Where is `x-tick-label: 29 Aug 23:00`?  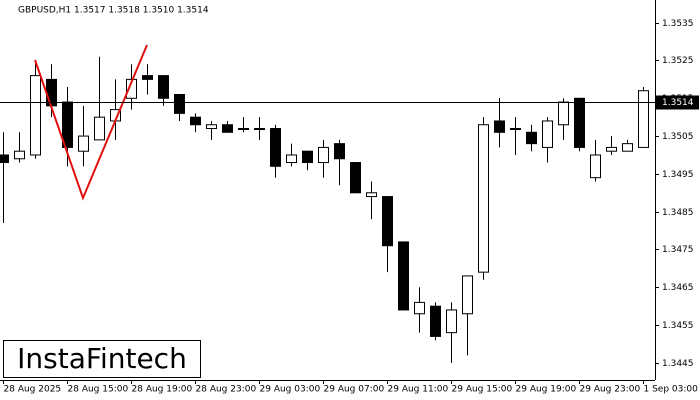
x-tick-label: 29 Aug 23:00 is located at coordinates (610, 390).